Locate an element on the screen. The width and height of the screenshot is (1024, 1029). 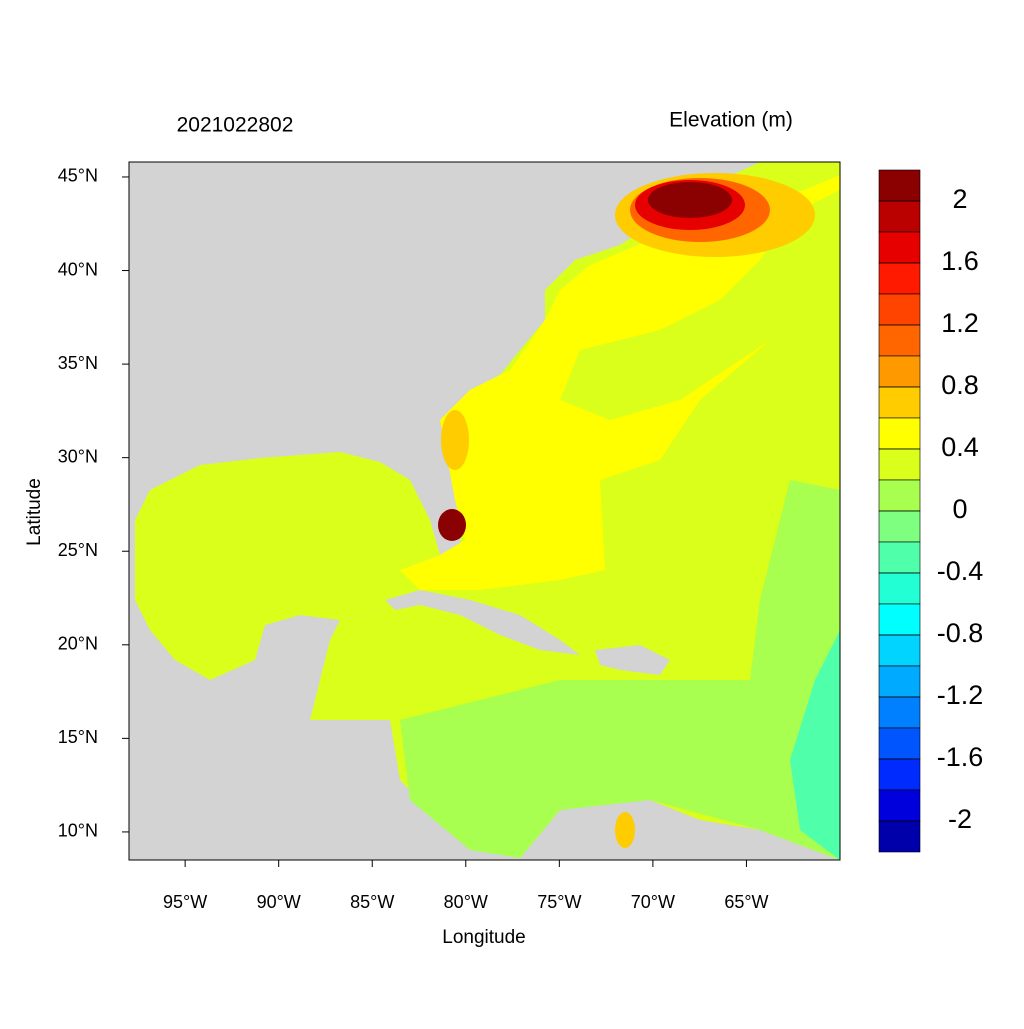
y-tick-label: 10°N is located at coordinates (78, 831).